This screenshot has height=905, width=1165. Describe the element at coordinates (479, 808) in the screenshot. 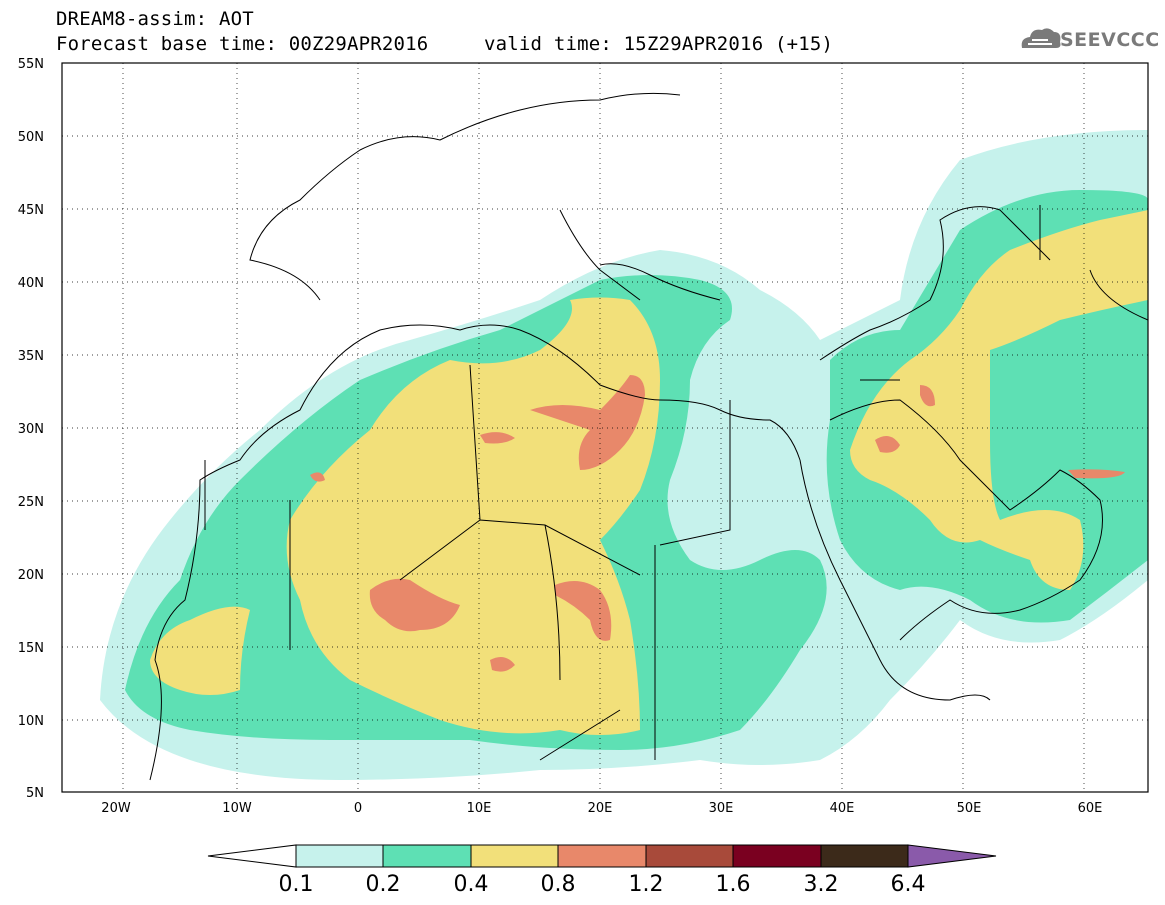

I see `lon-tick: 10E` at that location.